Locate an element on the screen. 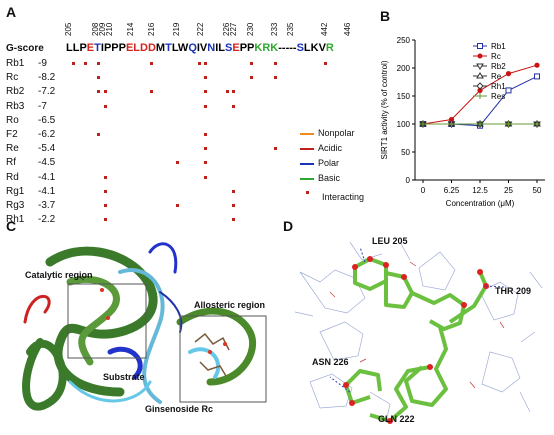 The width and height of the screenshot is (554, 435). legend-label: Nonpolar is located at coordinates (336, 133).